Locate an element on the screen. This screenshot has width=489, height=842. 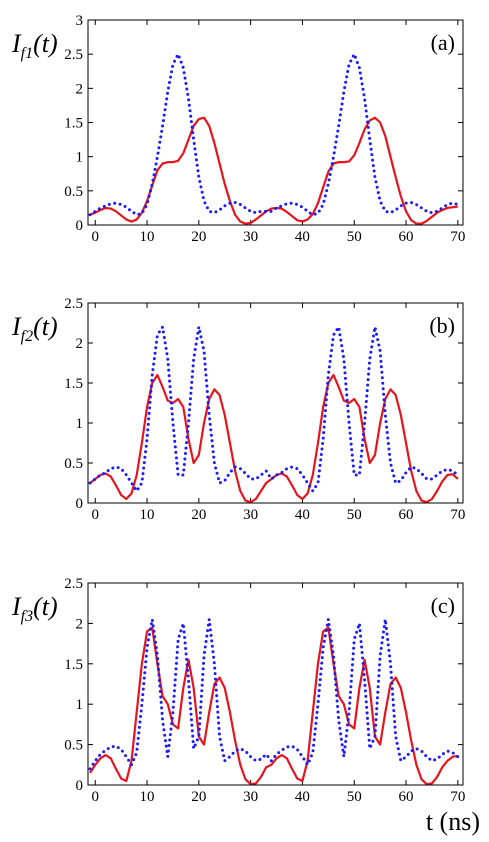
y-axis-label: If1(t) is located at coordinates (34, 45).